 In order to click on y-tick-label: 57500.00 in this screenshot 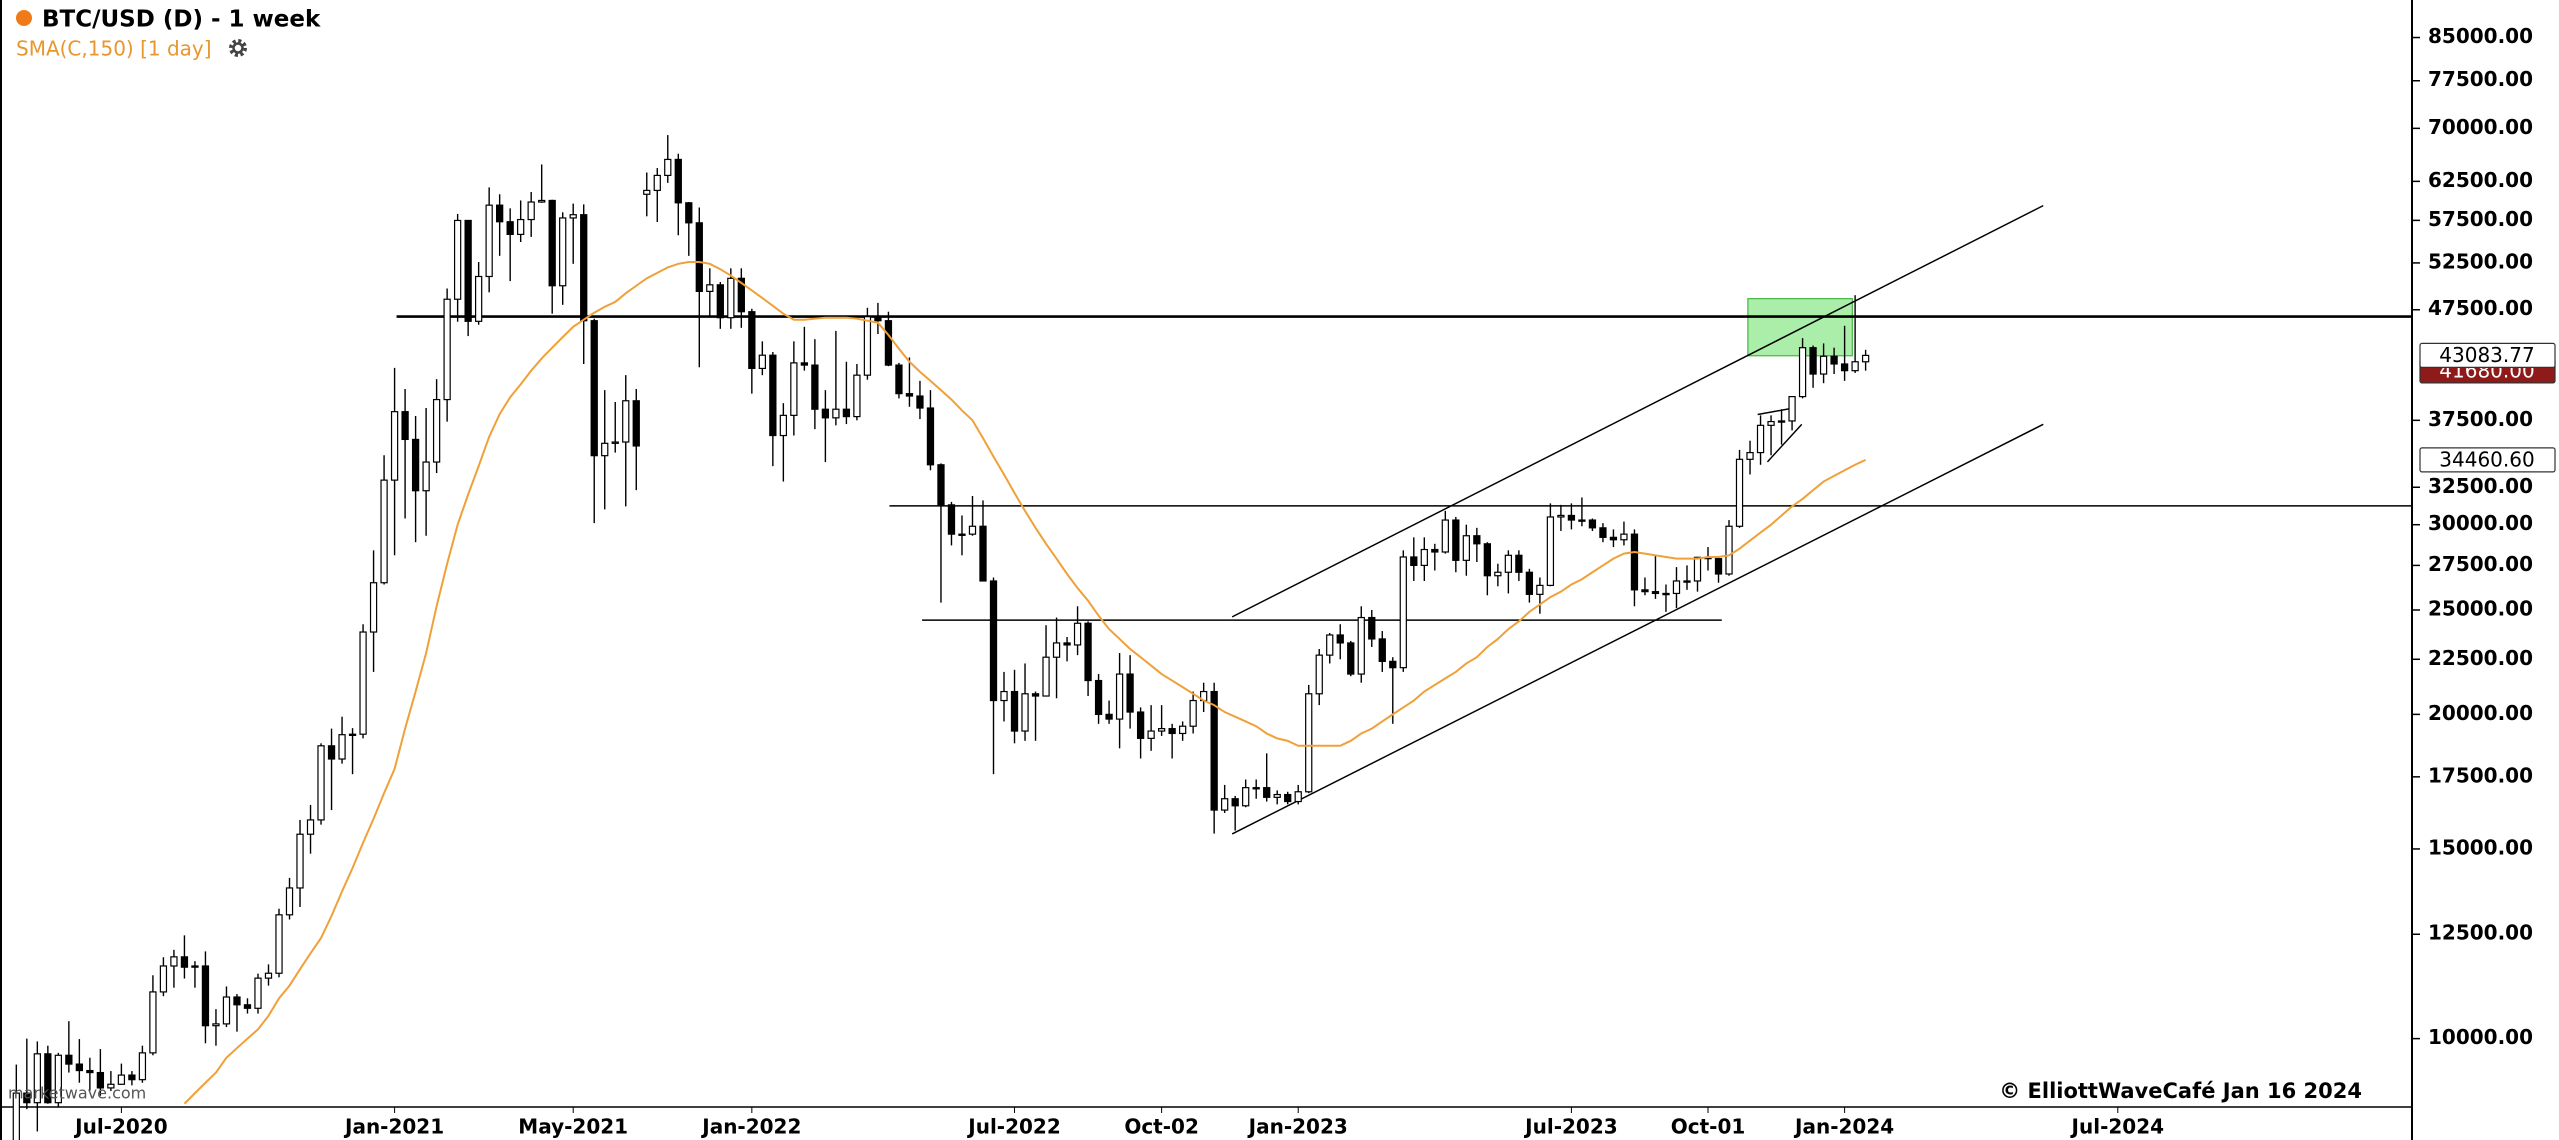, I will do `click(2480, 219)`.